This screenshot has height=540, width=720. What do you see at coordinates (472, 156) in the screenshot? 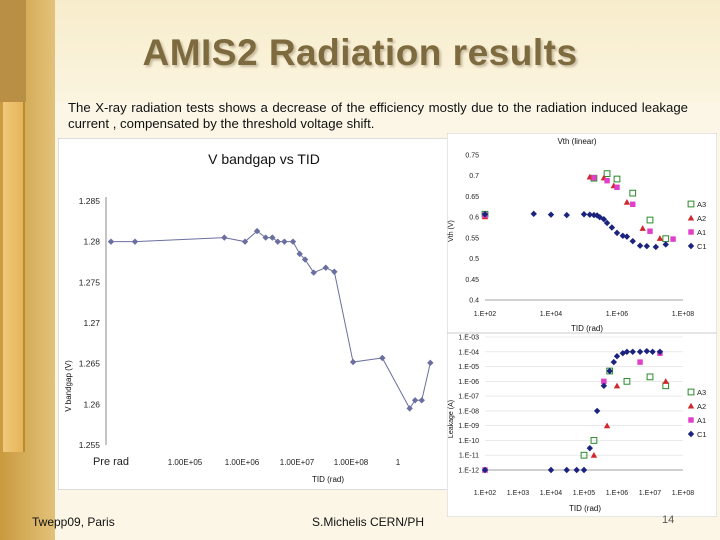
I see `chart2-y-tick-label: 0.75` at bounding box center [472, 156].